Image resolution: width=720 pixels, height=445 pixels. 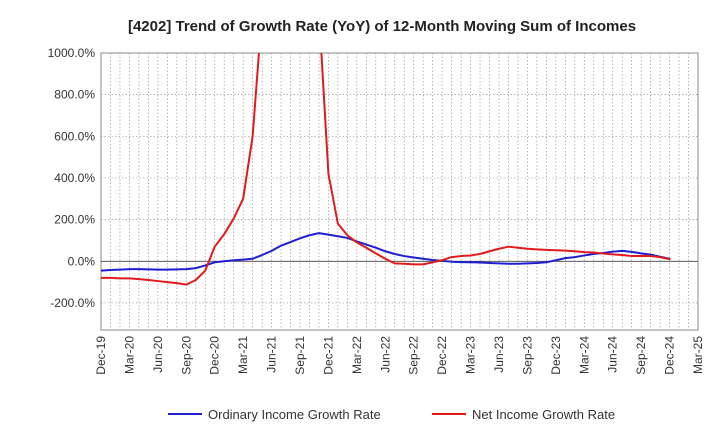 I want to click on x-tick-label: Dec-21, so click(x=328, y=355).